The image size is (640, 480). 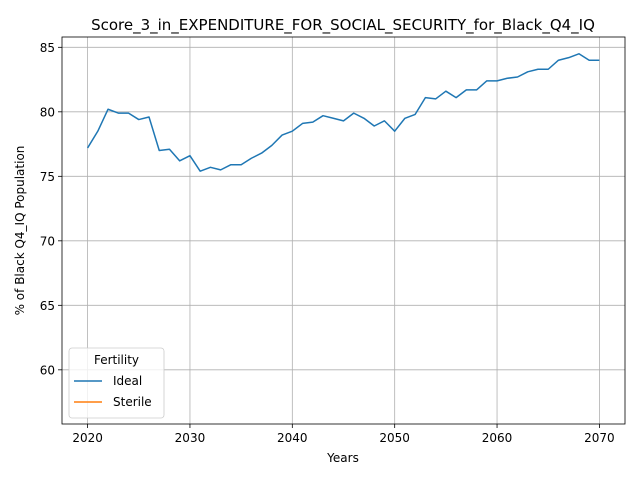 I want to click on y-tick-label: 70, so click(x=47, y=241).